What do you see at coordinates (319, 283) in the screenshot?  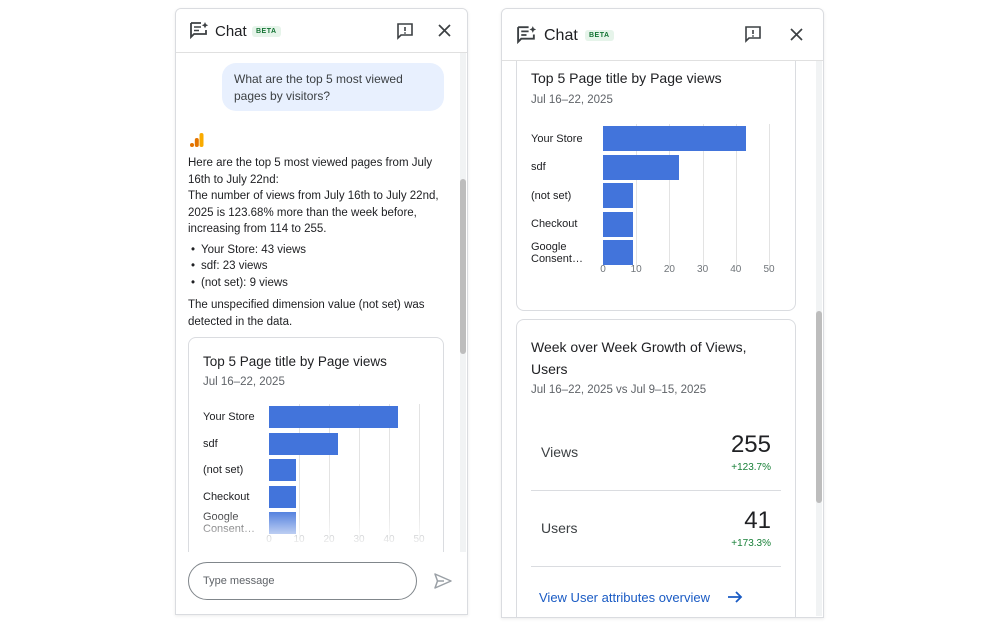 I see `list-item: (not set): 9 views` at bounding box center [319, 283].